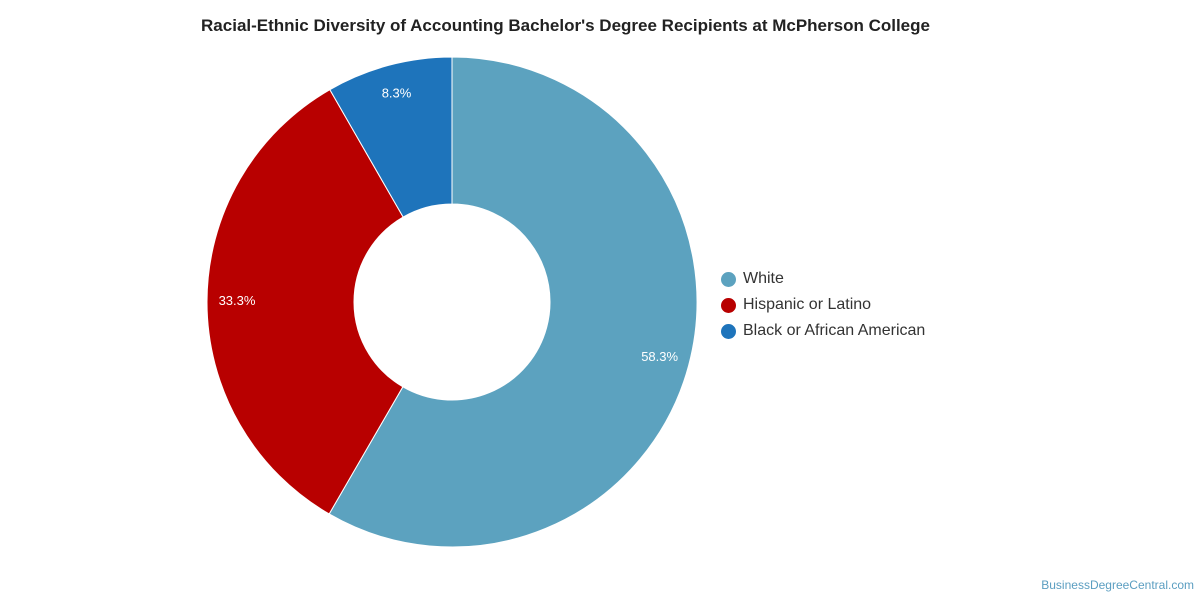  I want to click on slice-value-label: 8.3%, so click(397, 93).